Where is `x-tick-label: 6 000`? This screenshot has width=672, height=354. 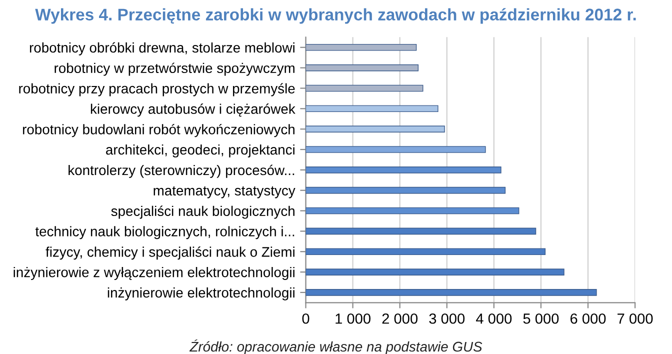
x-tick-label: 6 000 is located at coordinates (588, 318).